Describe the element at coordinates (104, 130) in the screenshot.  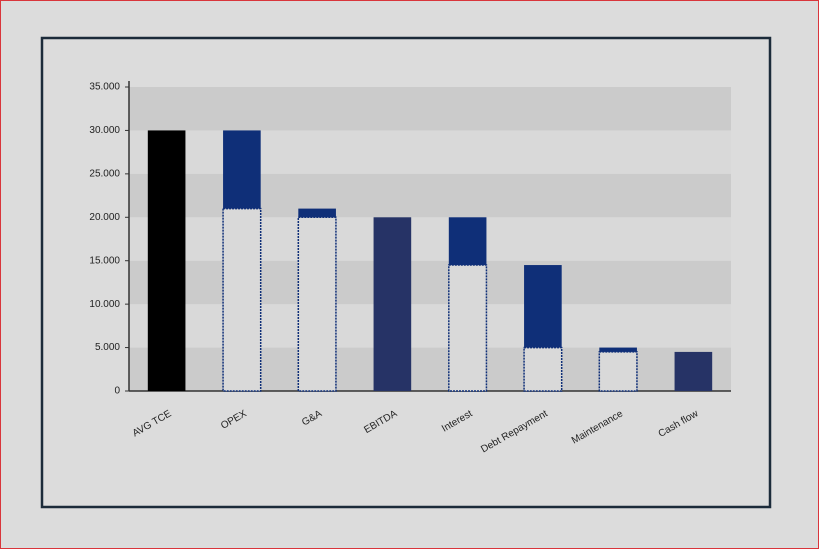
I see `y-tick-label: 30.000` at that location.